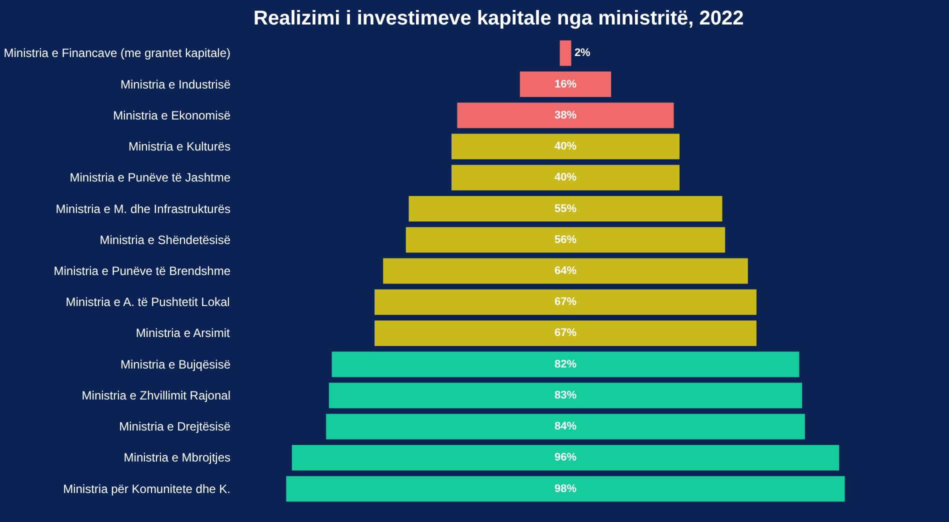  Describe the element at coordinates (177, 457) in the screenshot. I see `category-label: Ministria e Mbrojtjes` at that location.